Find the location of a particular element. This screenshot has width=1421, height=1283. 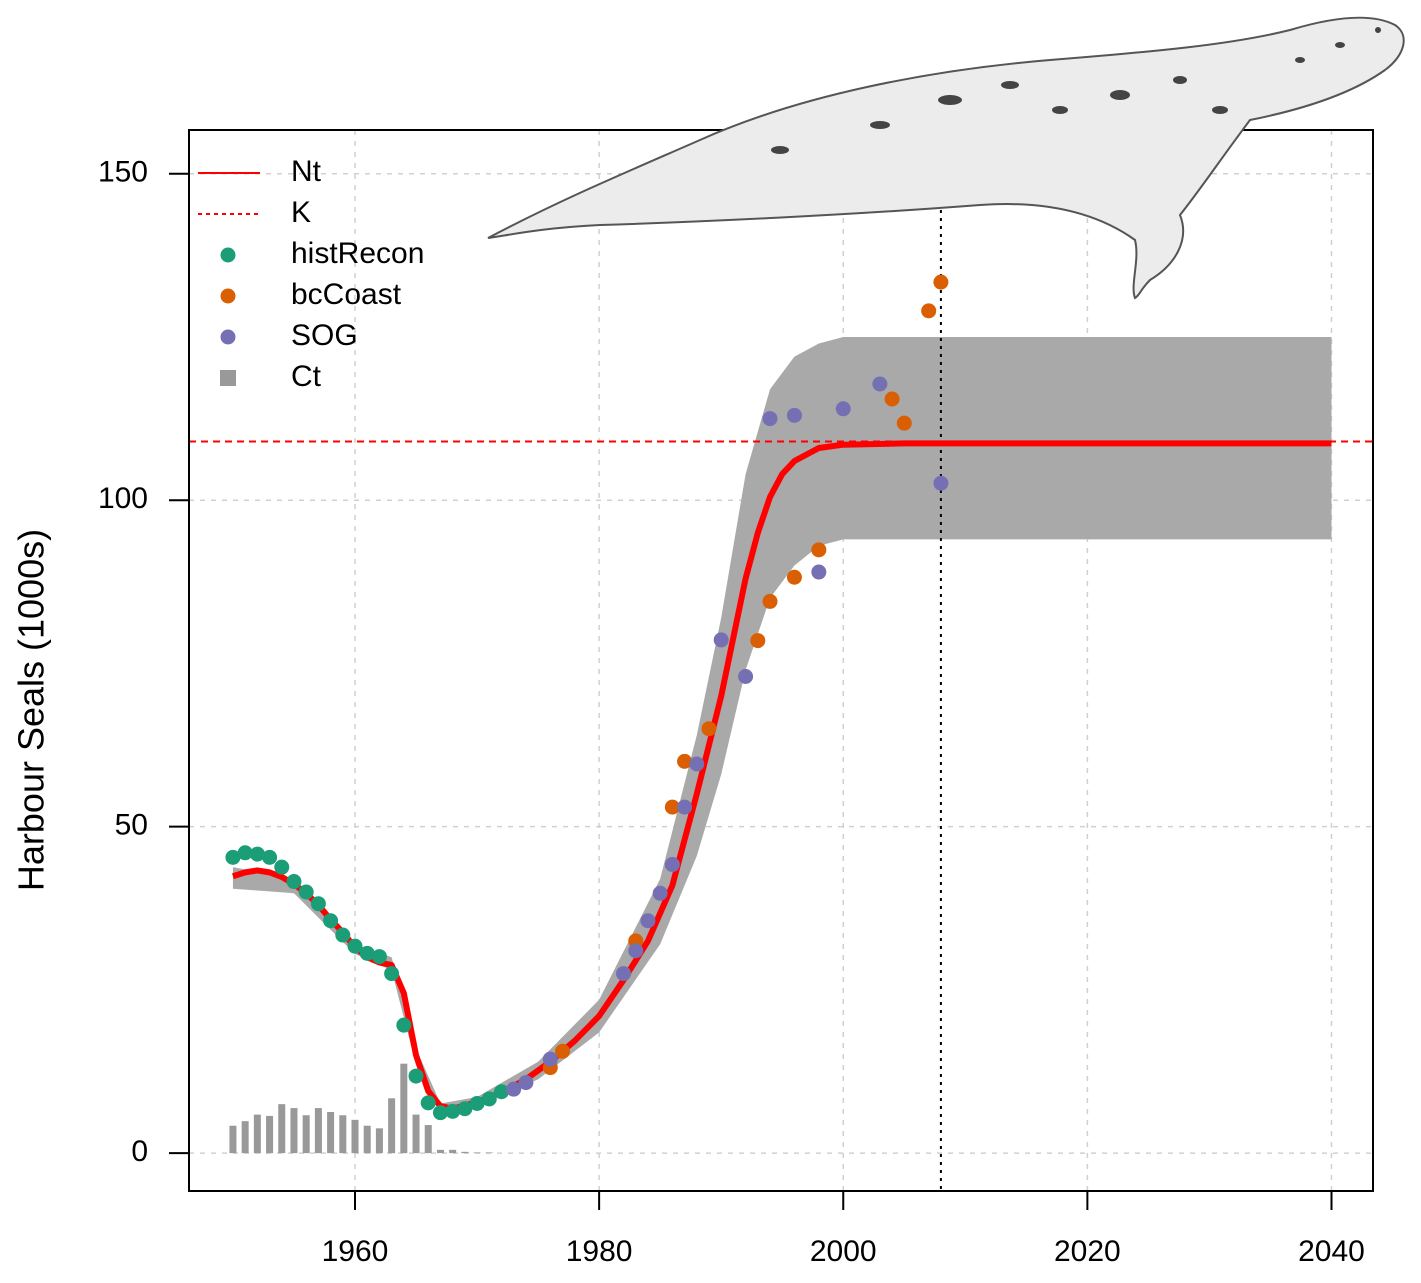

seal-illustration is located at coordinates (946, 158).